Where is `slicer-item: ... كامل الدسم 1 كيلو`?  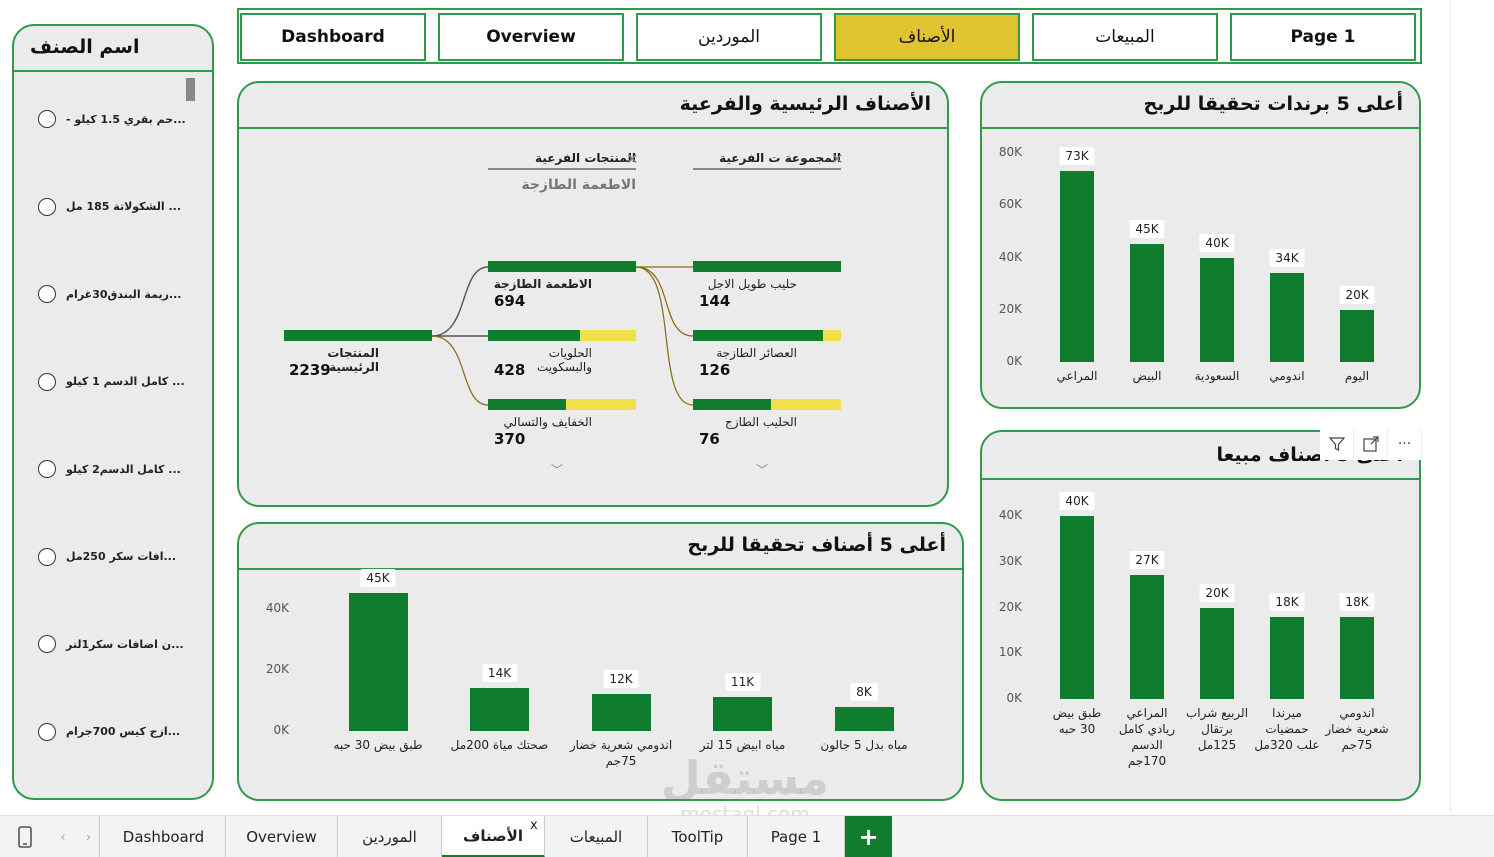
slicer-item: ... كامل الدسم 1 كيلو is located at coordinates (111, 381).